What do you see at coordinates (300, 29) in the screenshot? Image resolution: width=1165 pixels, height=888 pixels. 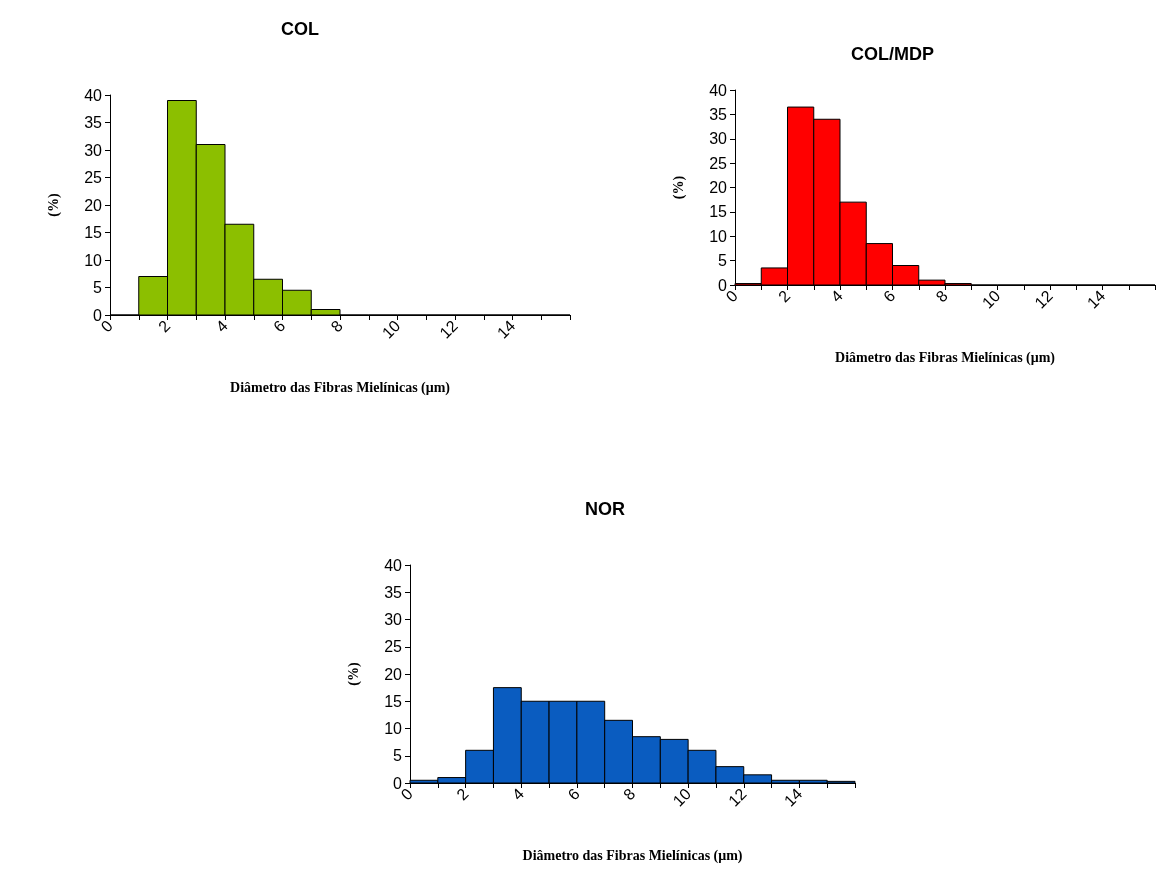 I see `chart-title: COL` at bounding box center [300, 29].